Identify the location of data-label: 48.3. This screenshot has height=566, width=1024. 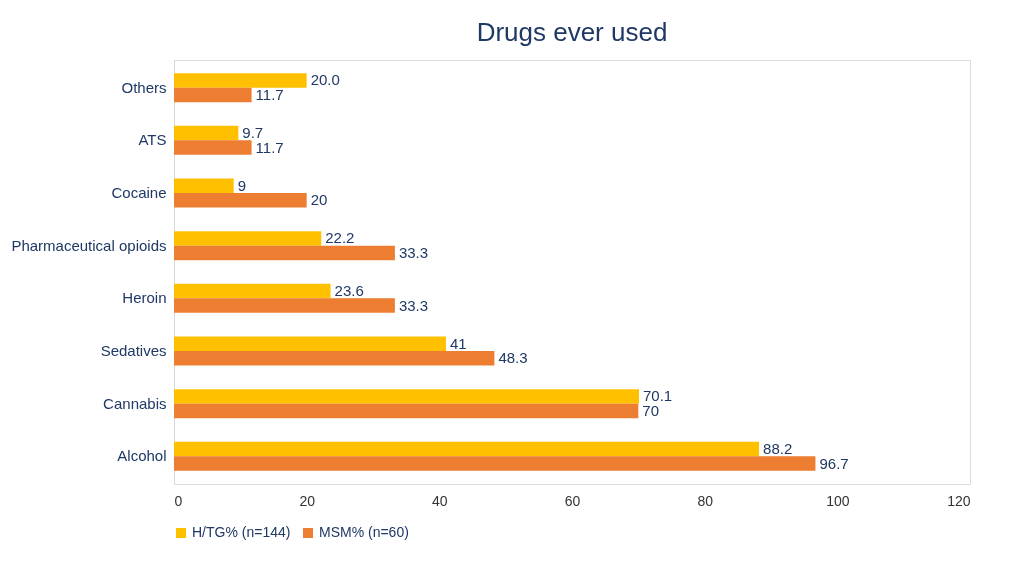
(513, 358).